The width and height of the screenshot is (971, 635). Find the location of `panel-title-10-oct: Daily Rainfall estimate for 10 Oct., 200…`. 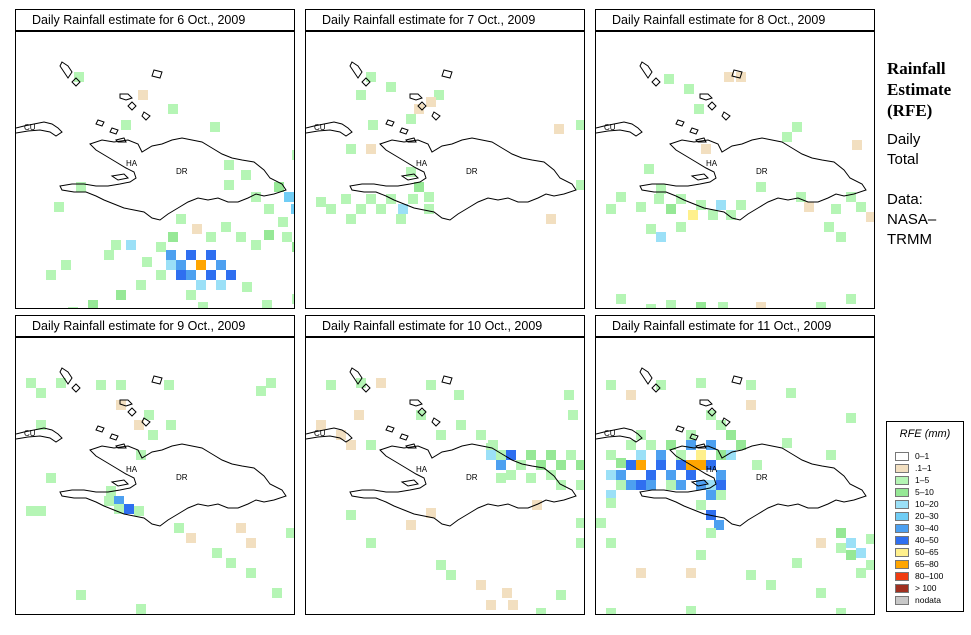

panel-title-10-oct: Daily Rainfall estimate for 10 Oct., 200… is located at coordinates (445, 326).